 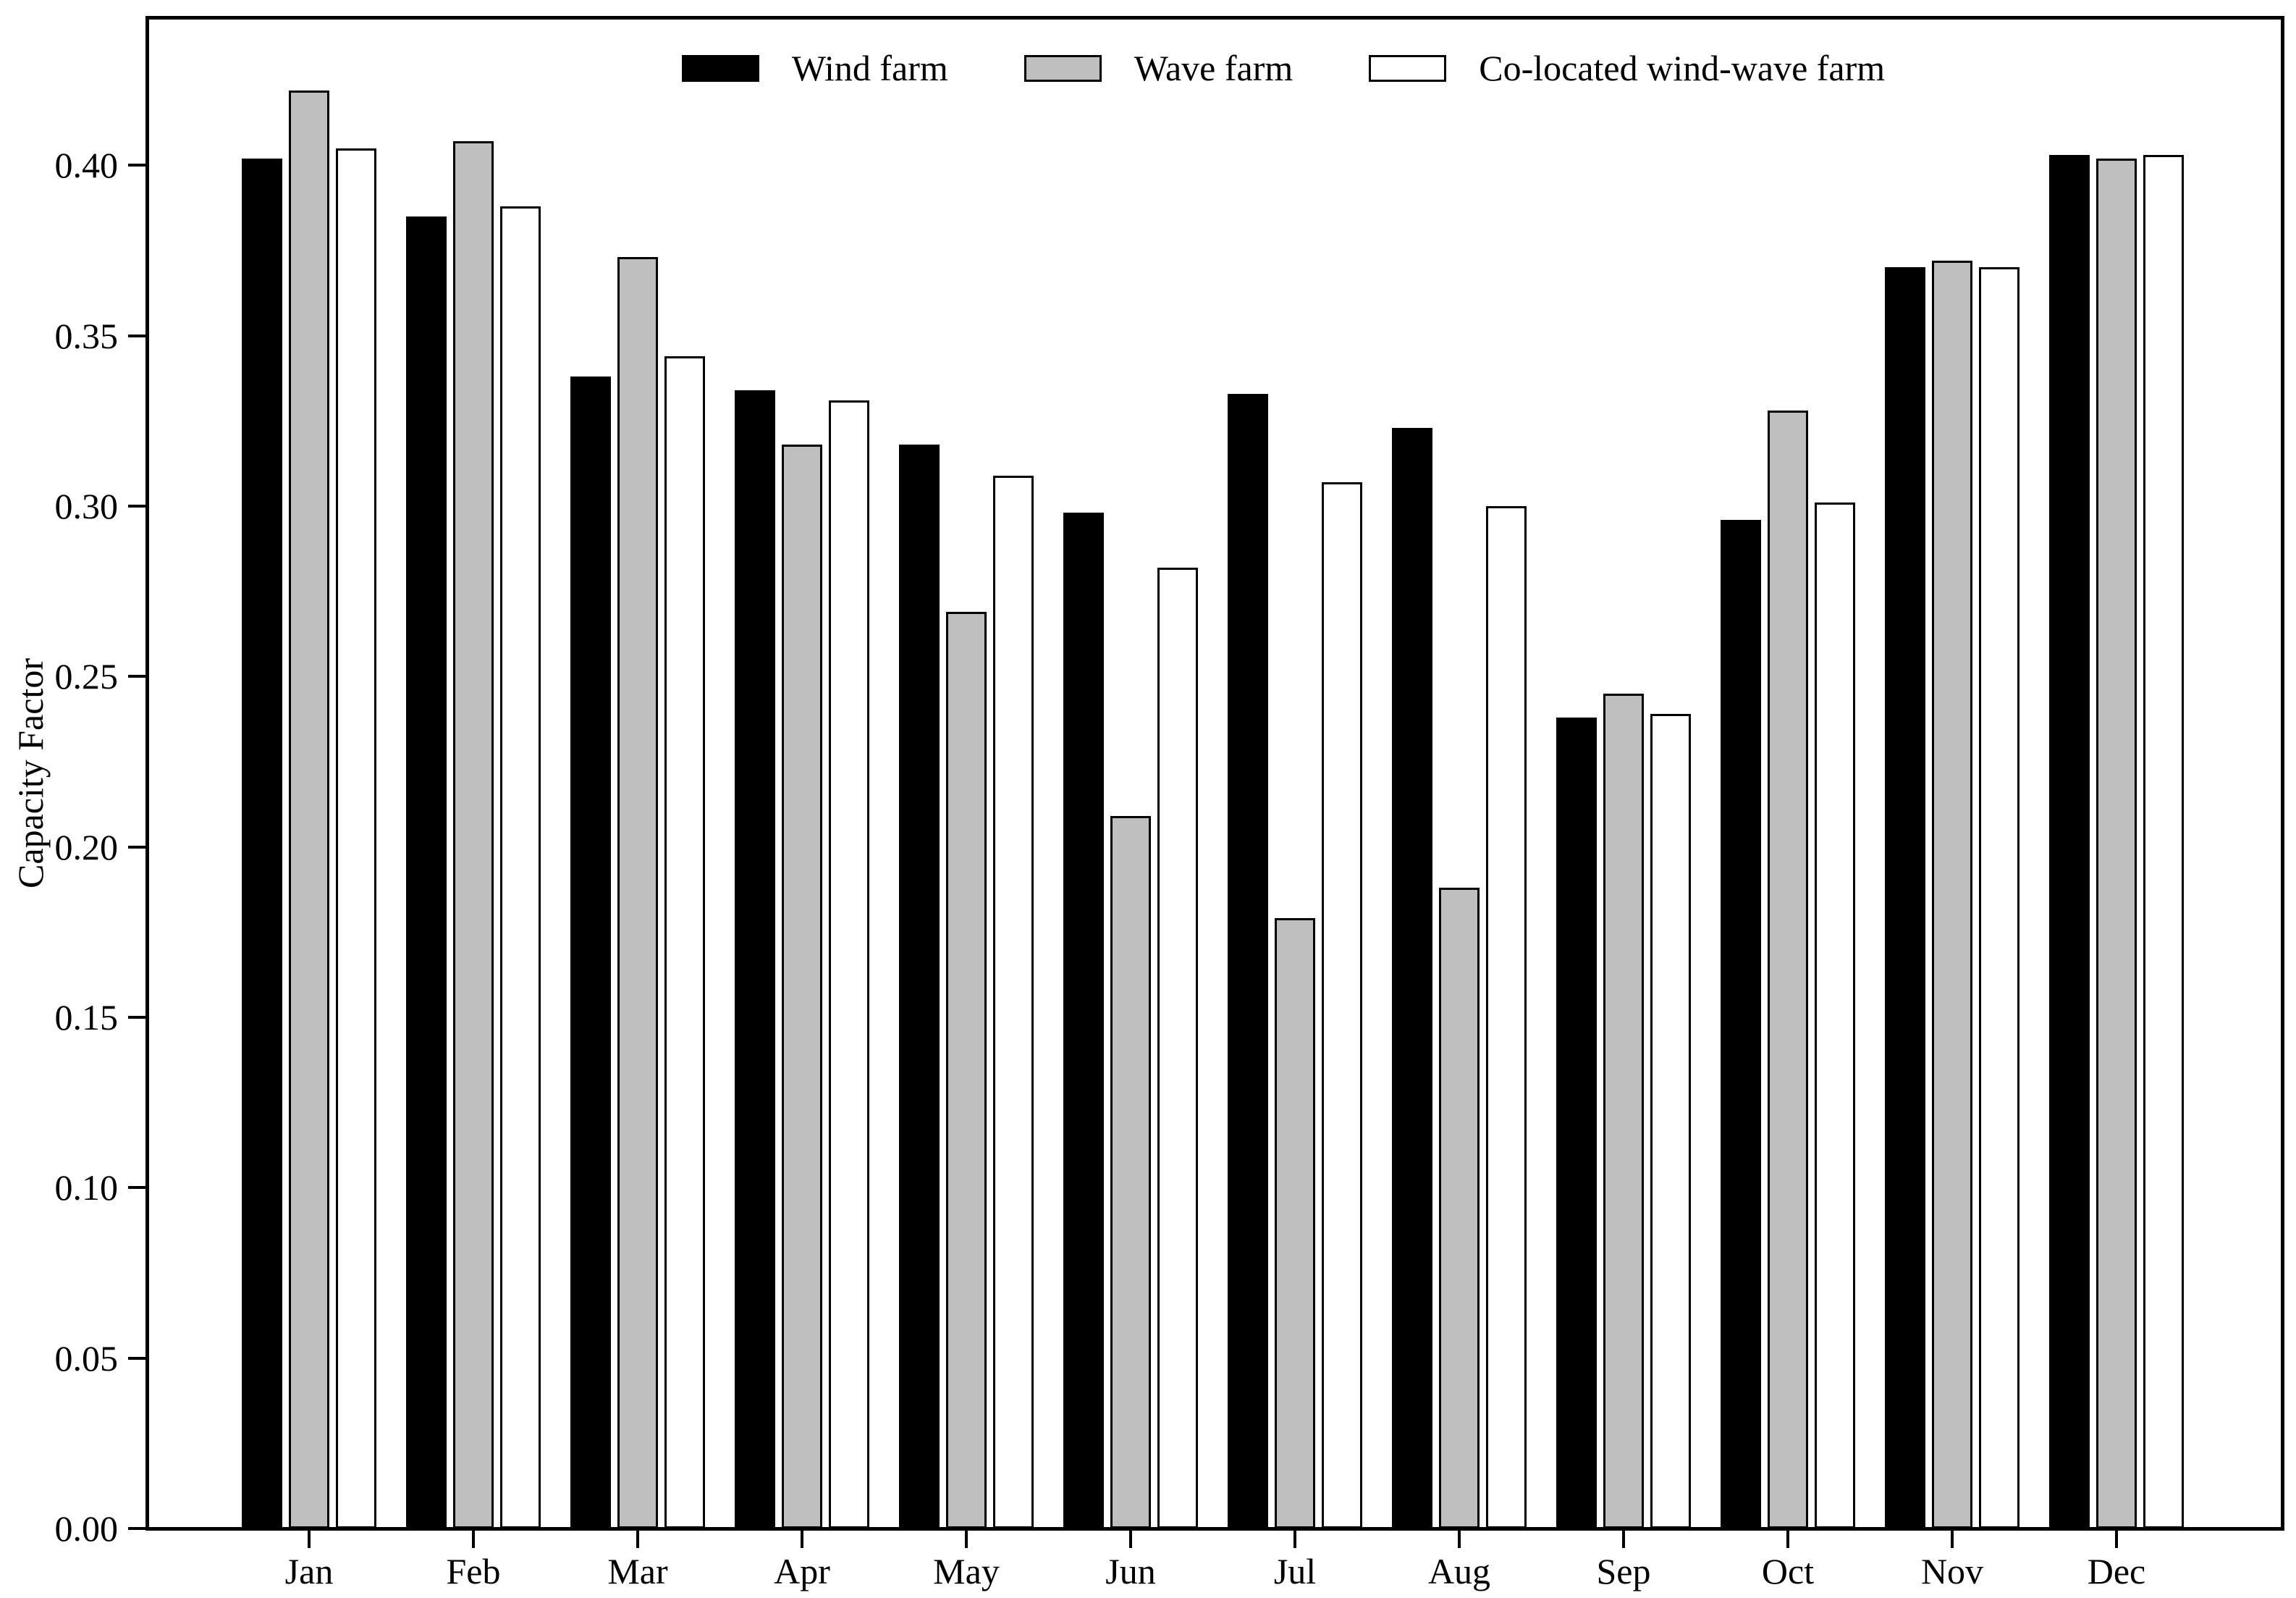 I want to click on bar-nov-colocated, so click(x=1999, y=897).